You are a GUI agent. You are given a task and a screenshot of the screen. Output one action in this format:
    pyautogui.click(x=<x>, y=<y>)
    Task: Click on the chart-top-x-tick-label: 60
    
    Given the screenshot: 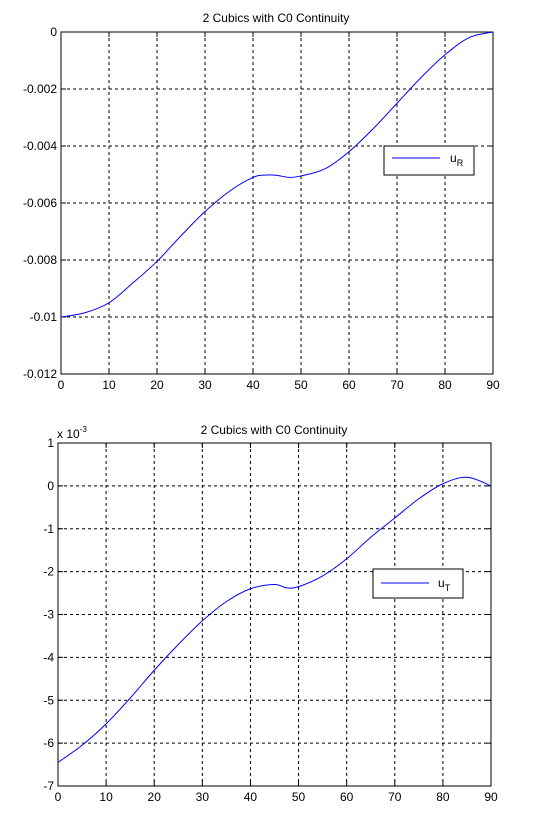 What is the action you would take?
    pyautogui.click(x=349, y=385)
    